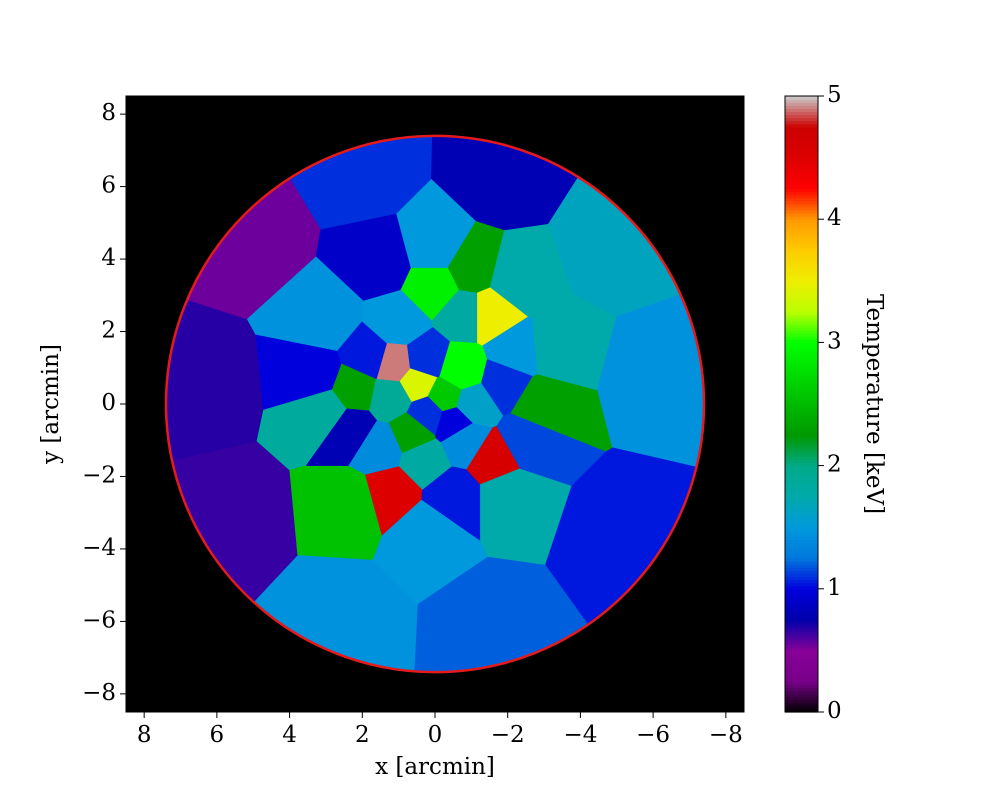 The image size is (1000, 804). What do you see at coordinates (834, 465) in the screenshot?
I see `colorbar-tick-label: 2` at bounding box center [834, 465].